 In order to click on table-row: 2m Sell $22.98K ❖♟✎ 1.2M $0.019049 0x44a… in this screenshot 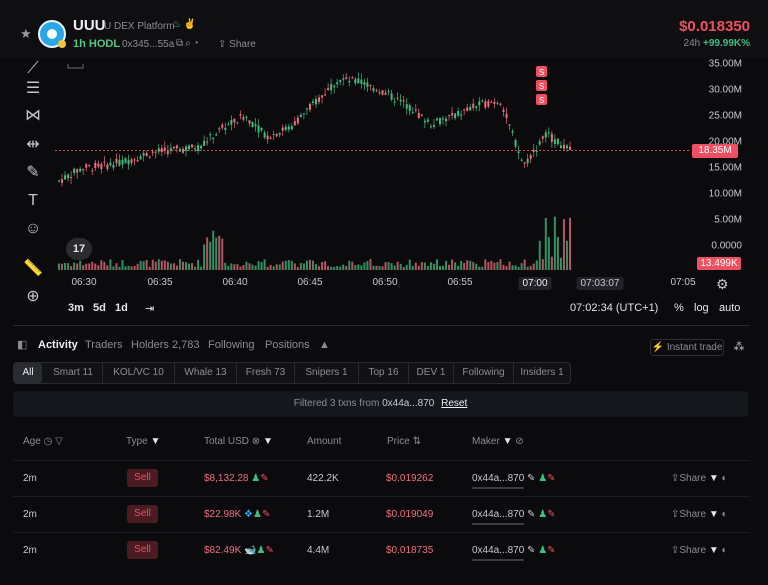, I will do `click(381, 514)`.